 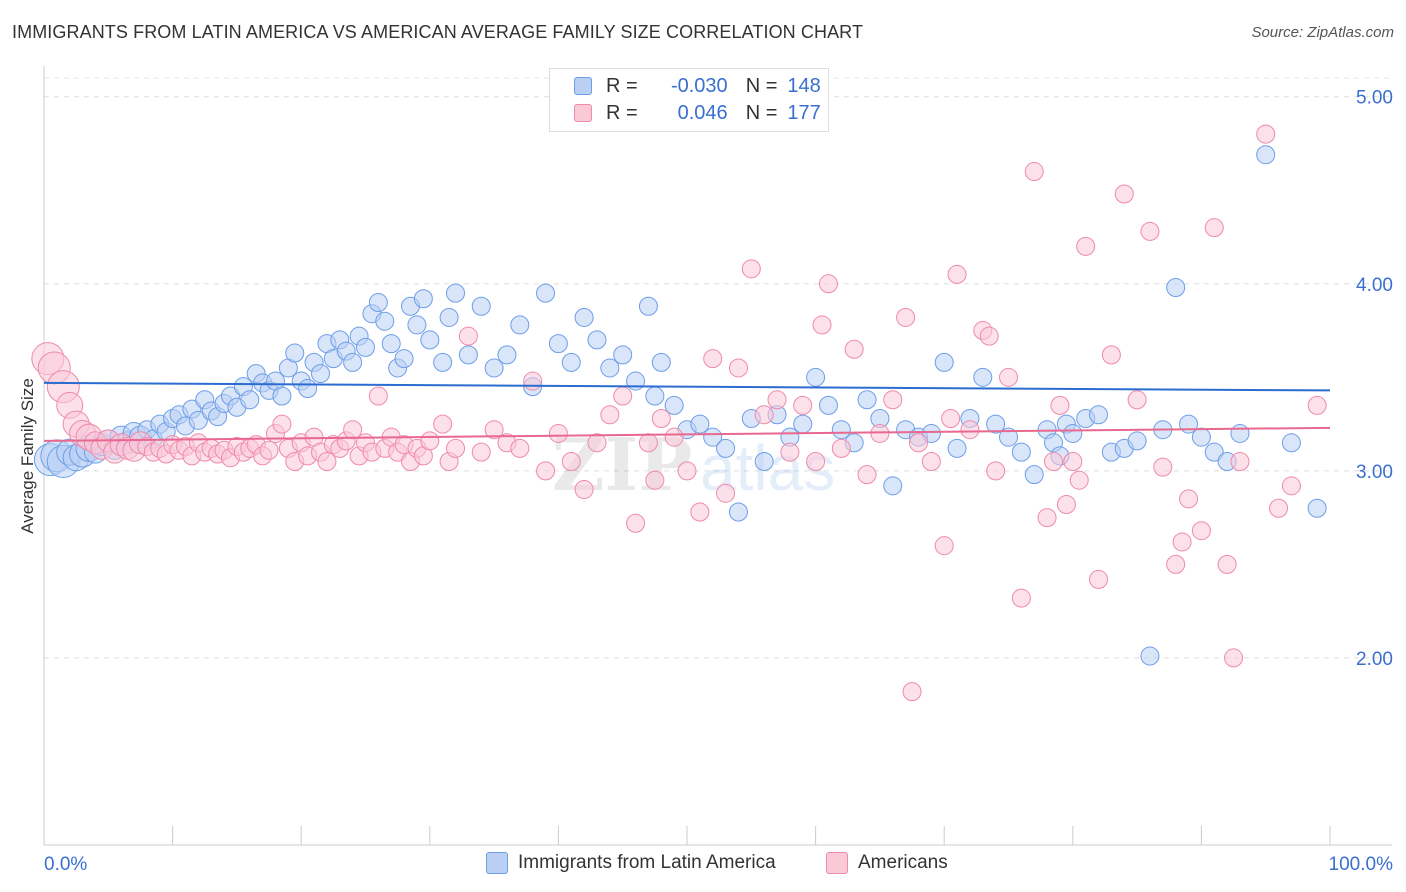 What do you see at coordinates (887, 863) in the screenshot?
I see `bottom-legend-series2: Americans` at bounding box center [887, 863].